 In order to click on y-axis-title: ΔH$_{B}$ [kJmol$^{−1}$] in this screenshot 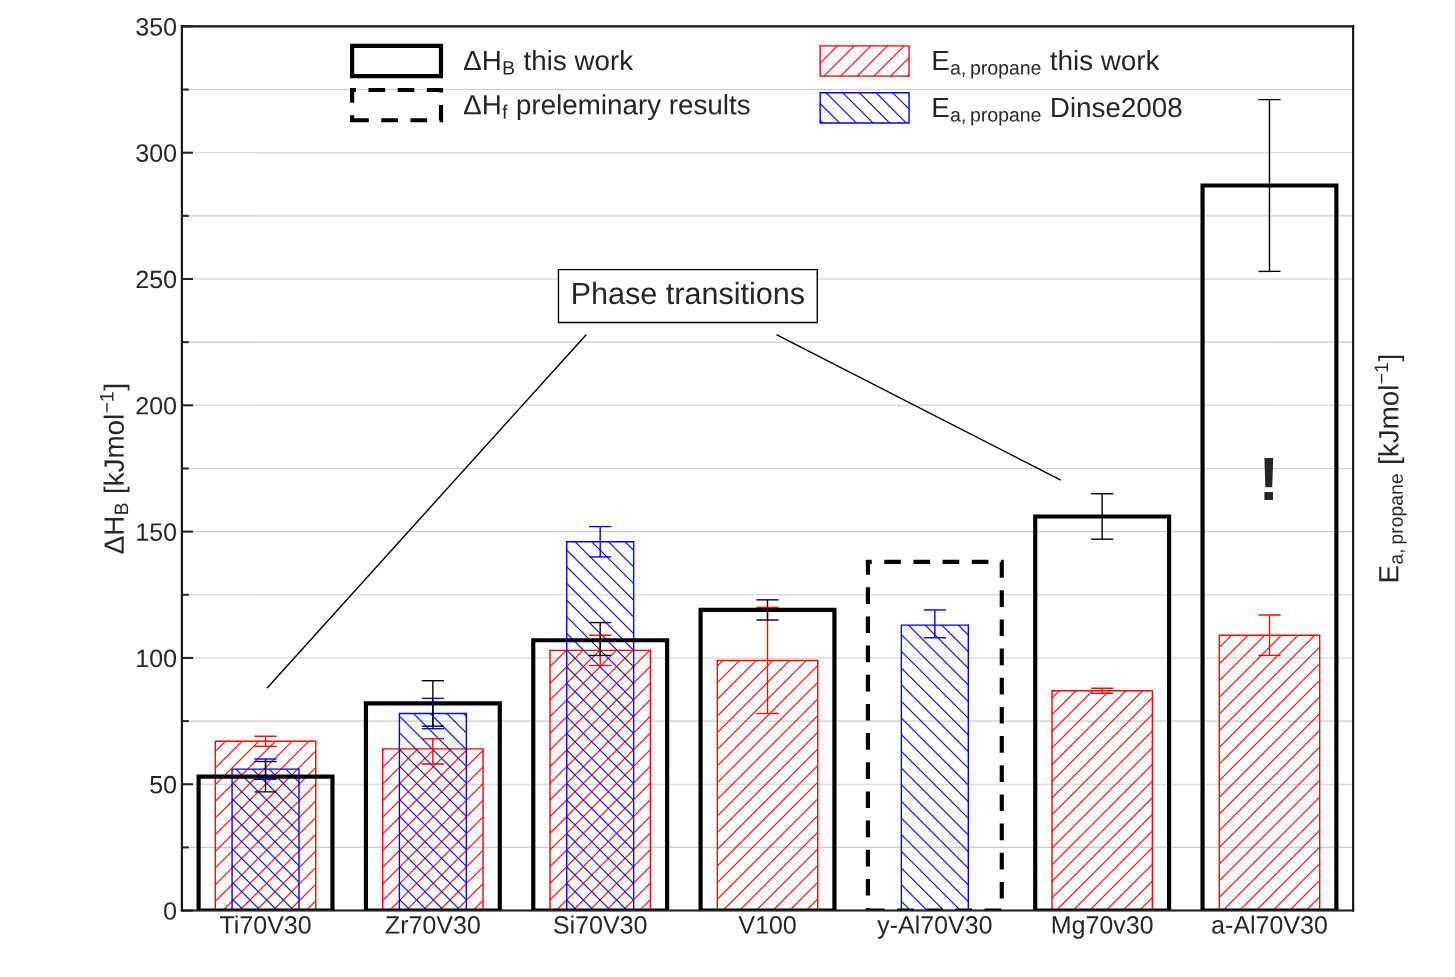, I will do `click(115, 469)`.